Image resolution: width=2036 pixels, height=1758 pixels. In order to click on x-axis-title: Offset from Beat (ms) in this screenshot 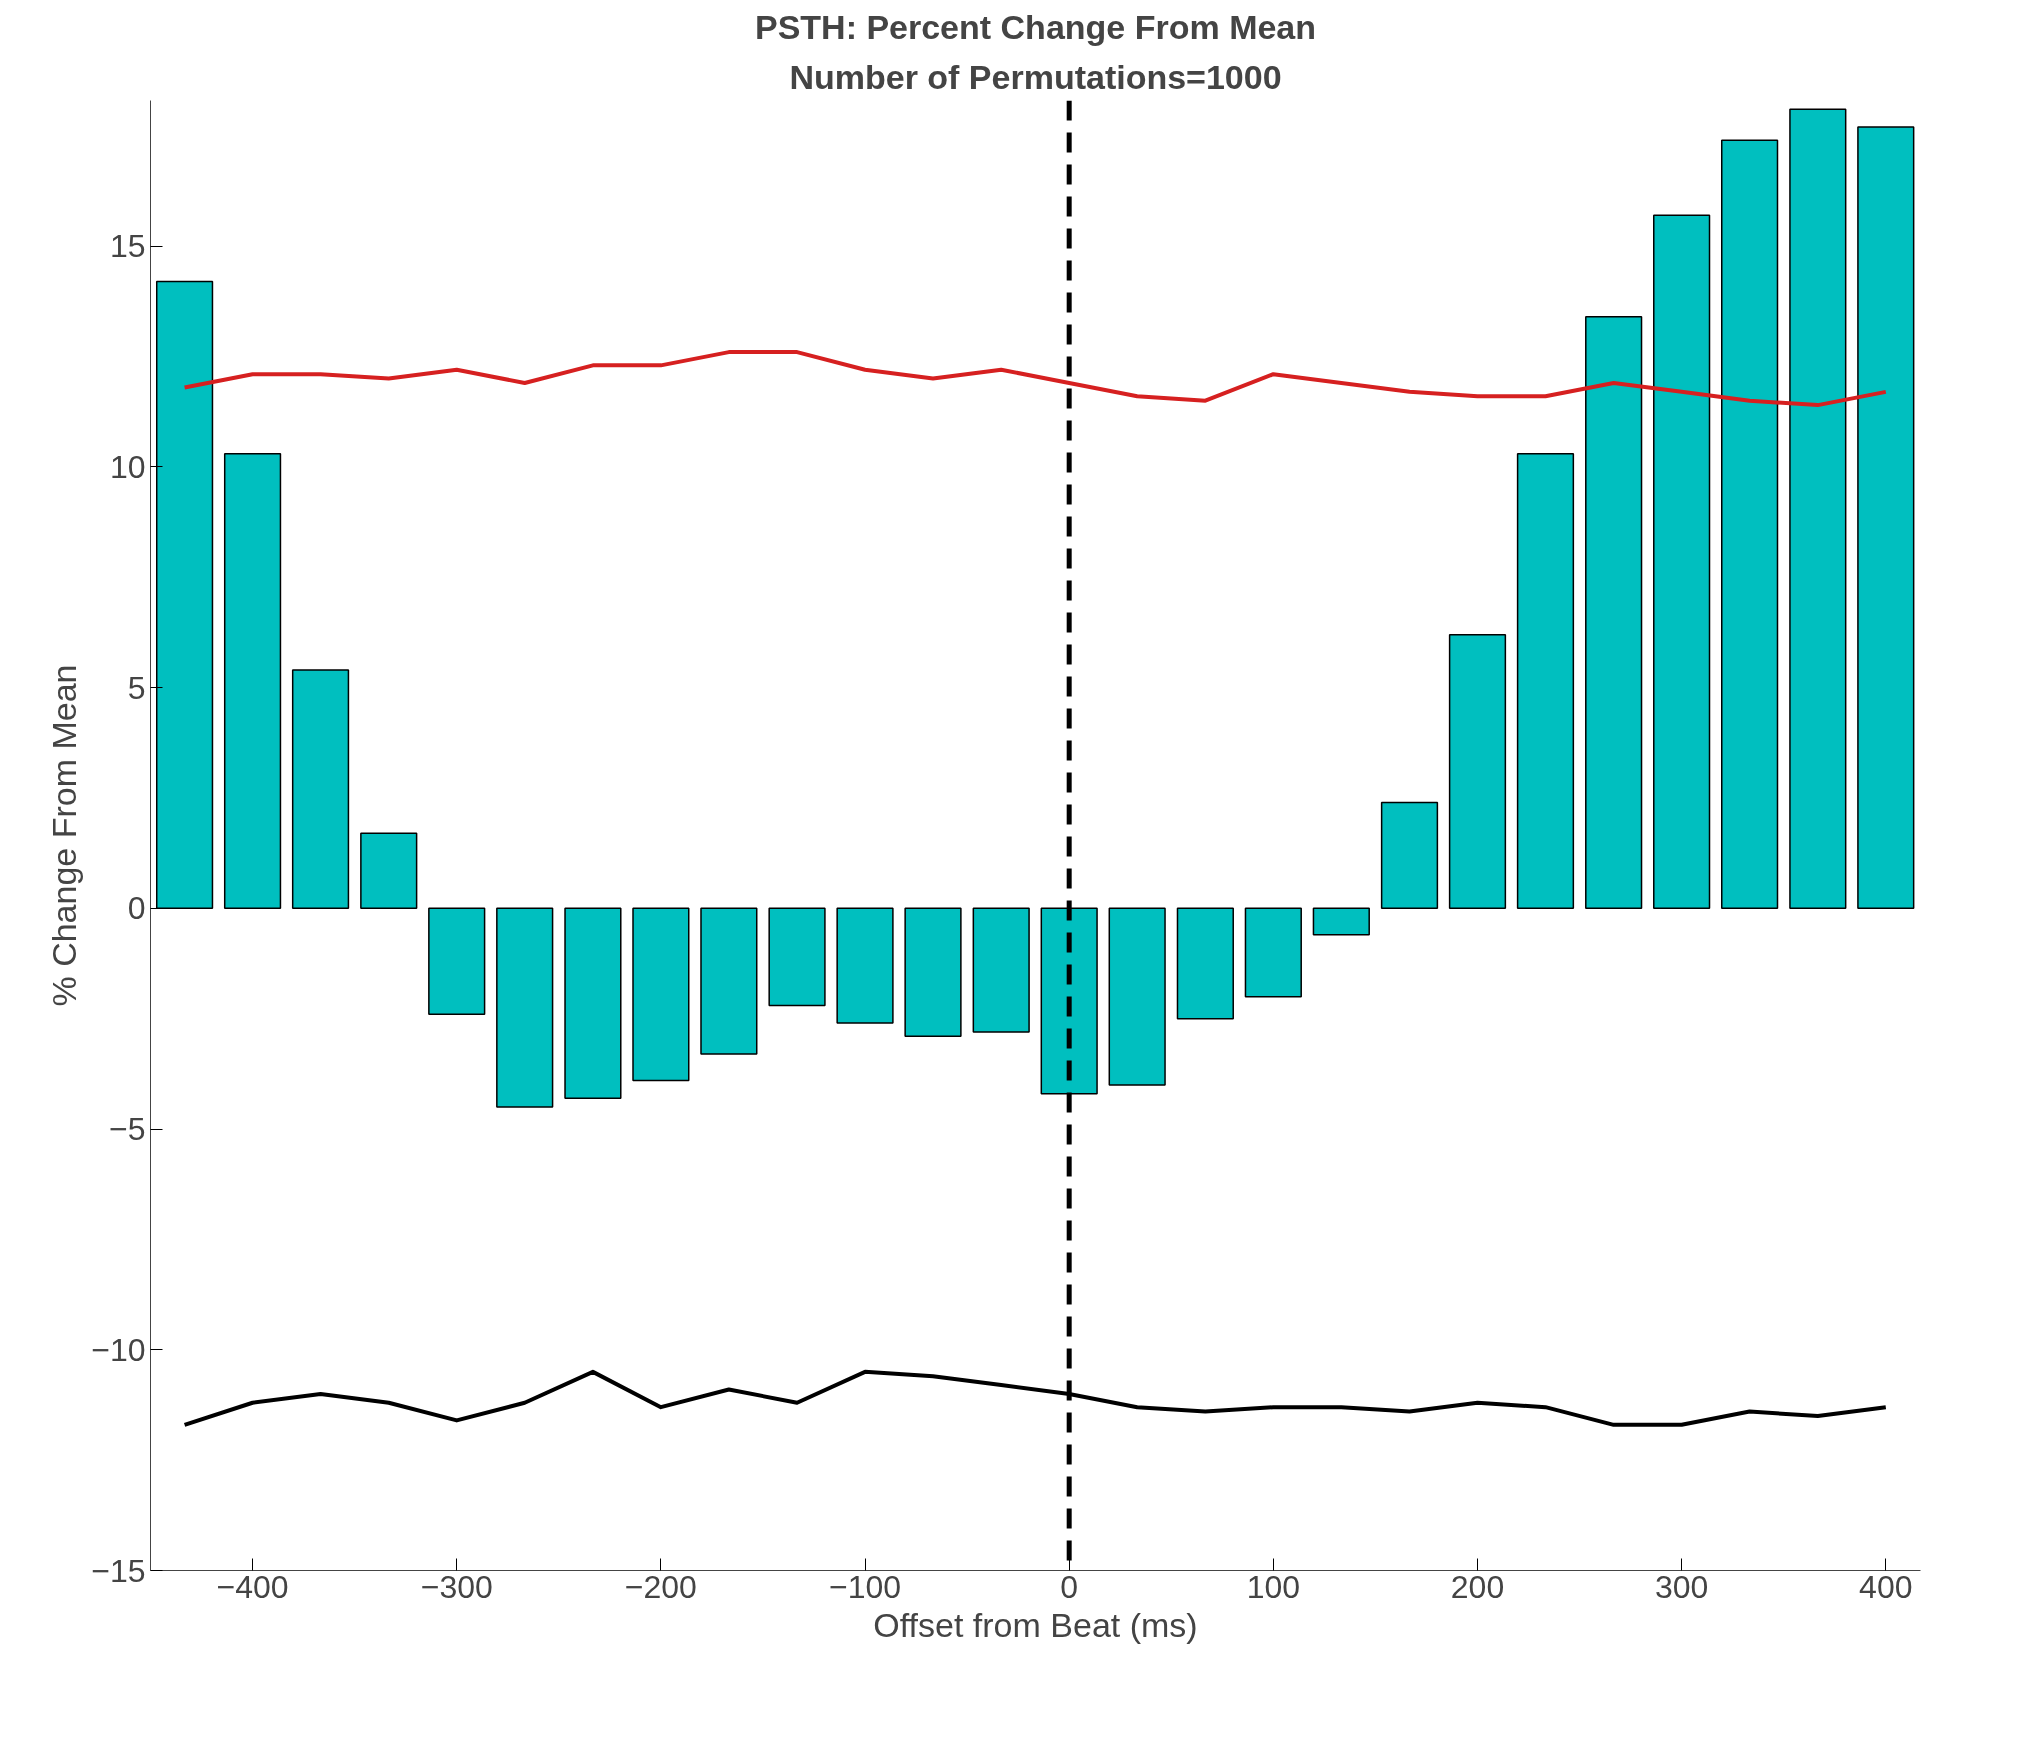, I will do `click(1035, 1624)`.